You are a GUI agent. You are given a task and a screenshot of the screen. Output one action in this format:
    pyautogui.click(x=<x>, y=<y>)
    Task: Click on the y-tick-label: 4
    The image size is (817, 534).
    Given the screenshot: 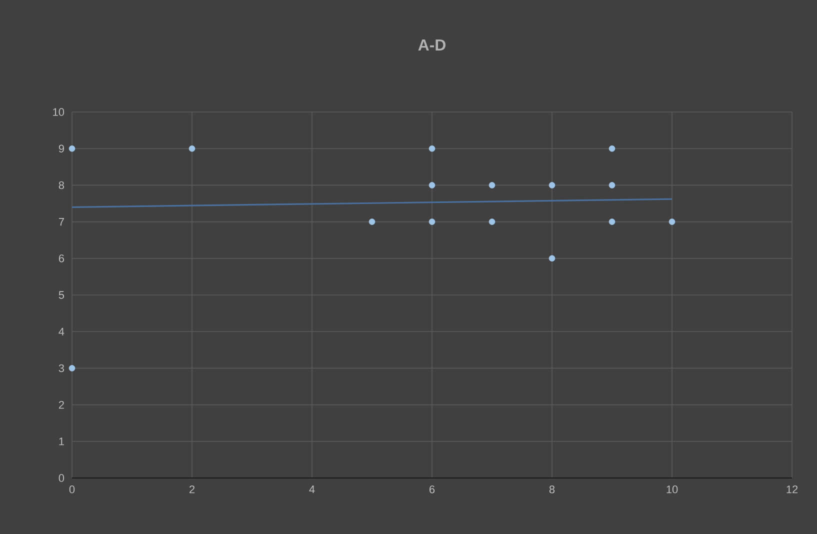 What is the action you would take?
    pyautogui.click(x=61, y=332)
    